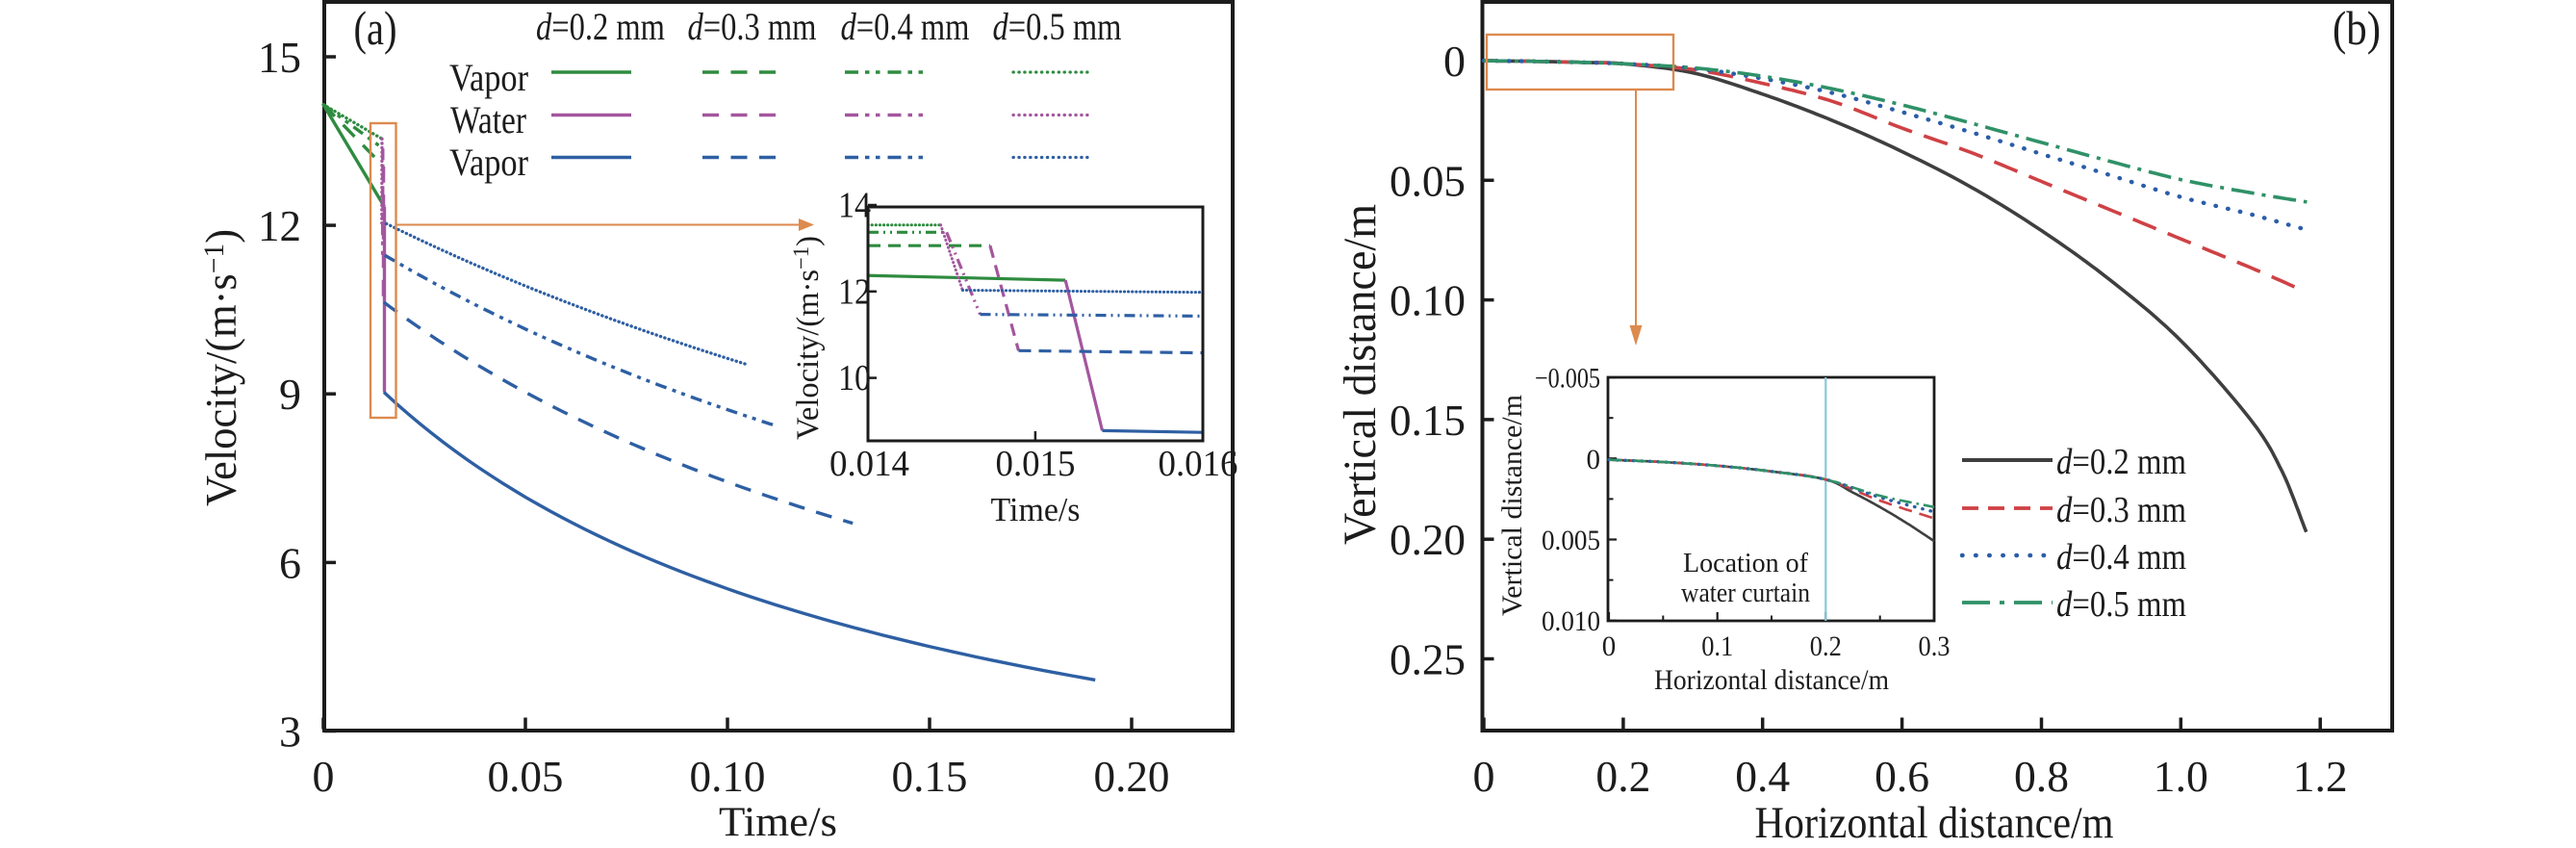 The height and width of the screenshot is (848, 2576). What do you see at coordinates (290, 562) in the screenshot?
I see `svg-text: 6` at bounding box center [290, 562].